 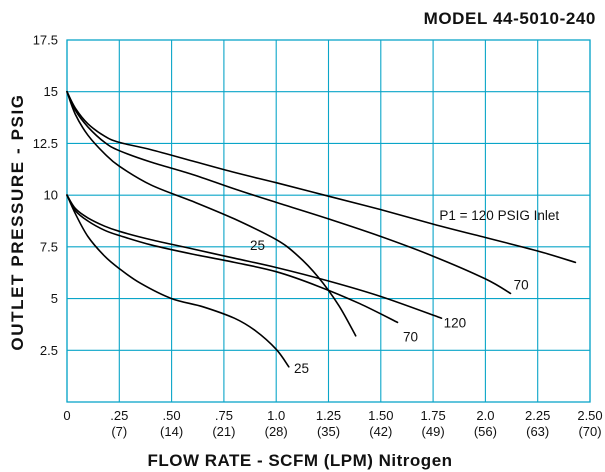 What do you see at coordinates (455, 323) in the screenshot?
I see `series-label: 120` at bounding box center [455, 323].